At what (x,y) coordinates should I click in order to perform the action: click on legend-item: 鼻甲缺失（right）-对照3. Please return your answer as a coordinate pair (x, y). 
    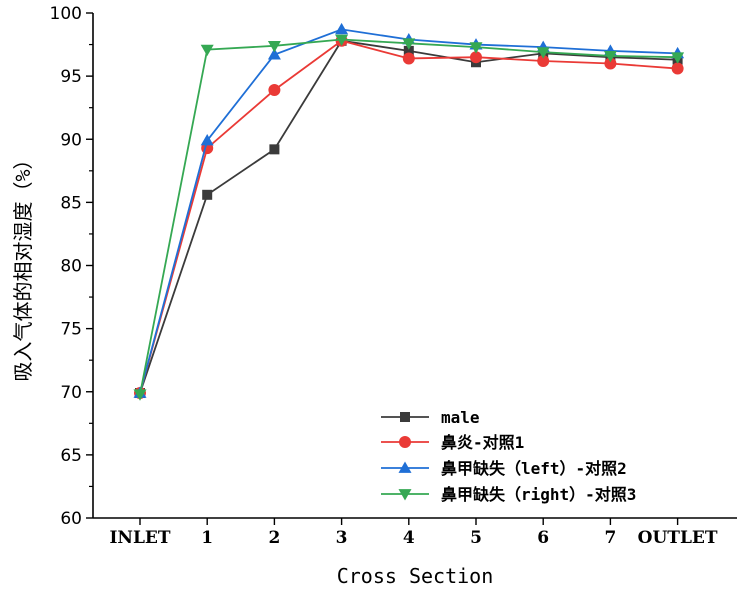
    Looking at the image, I should click on (508, 494).